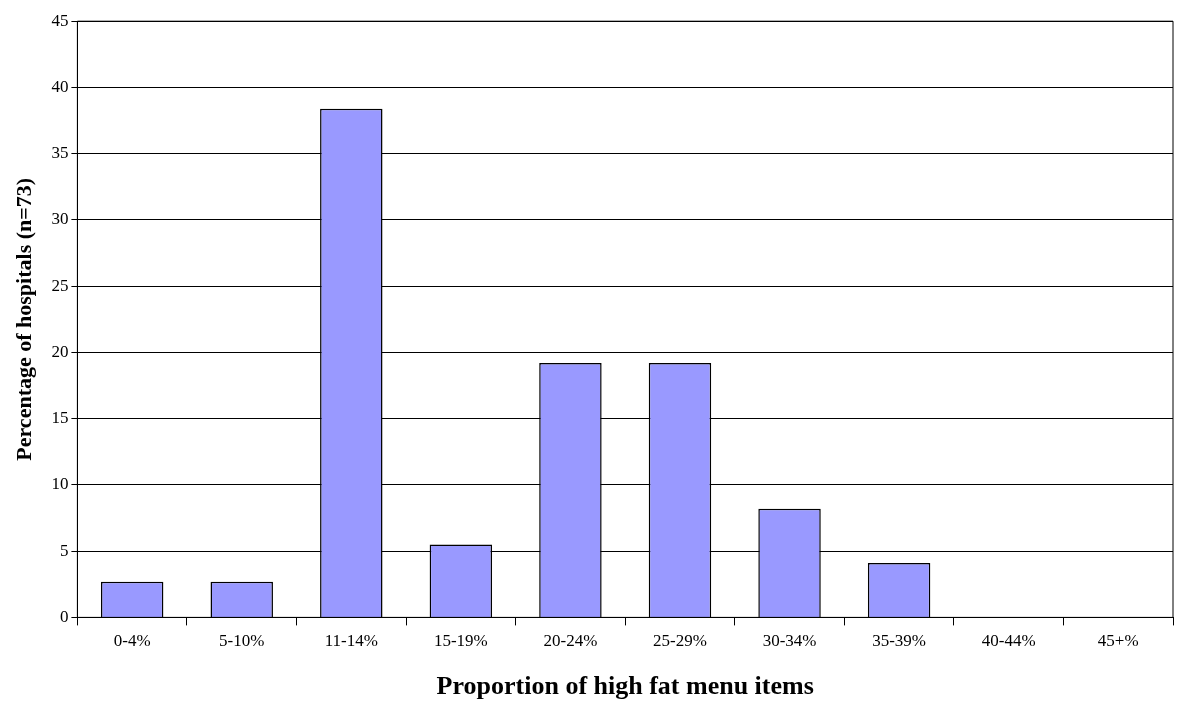  Describe the element at coordinates (625, 686) in the screenshot. I see `x-axis-title: Proportion of high fat menu items` at that location.